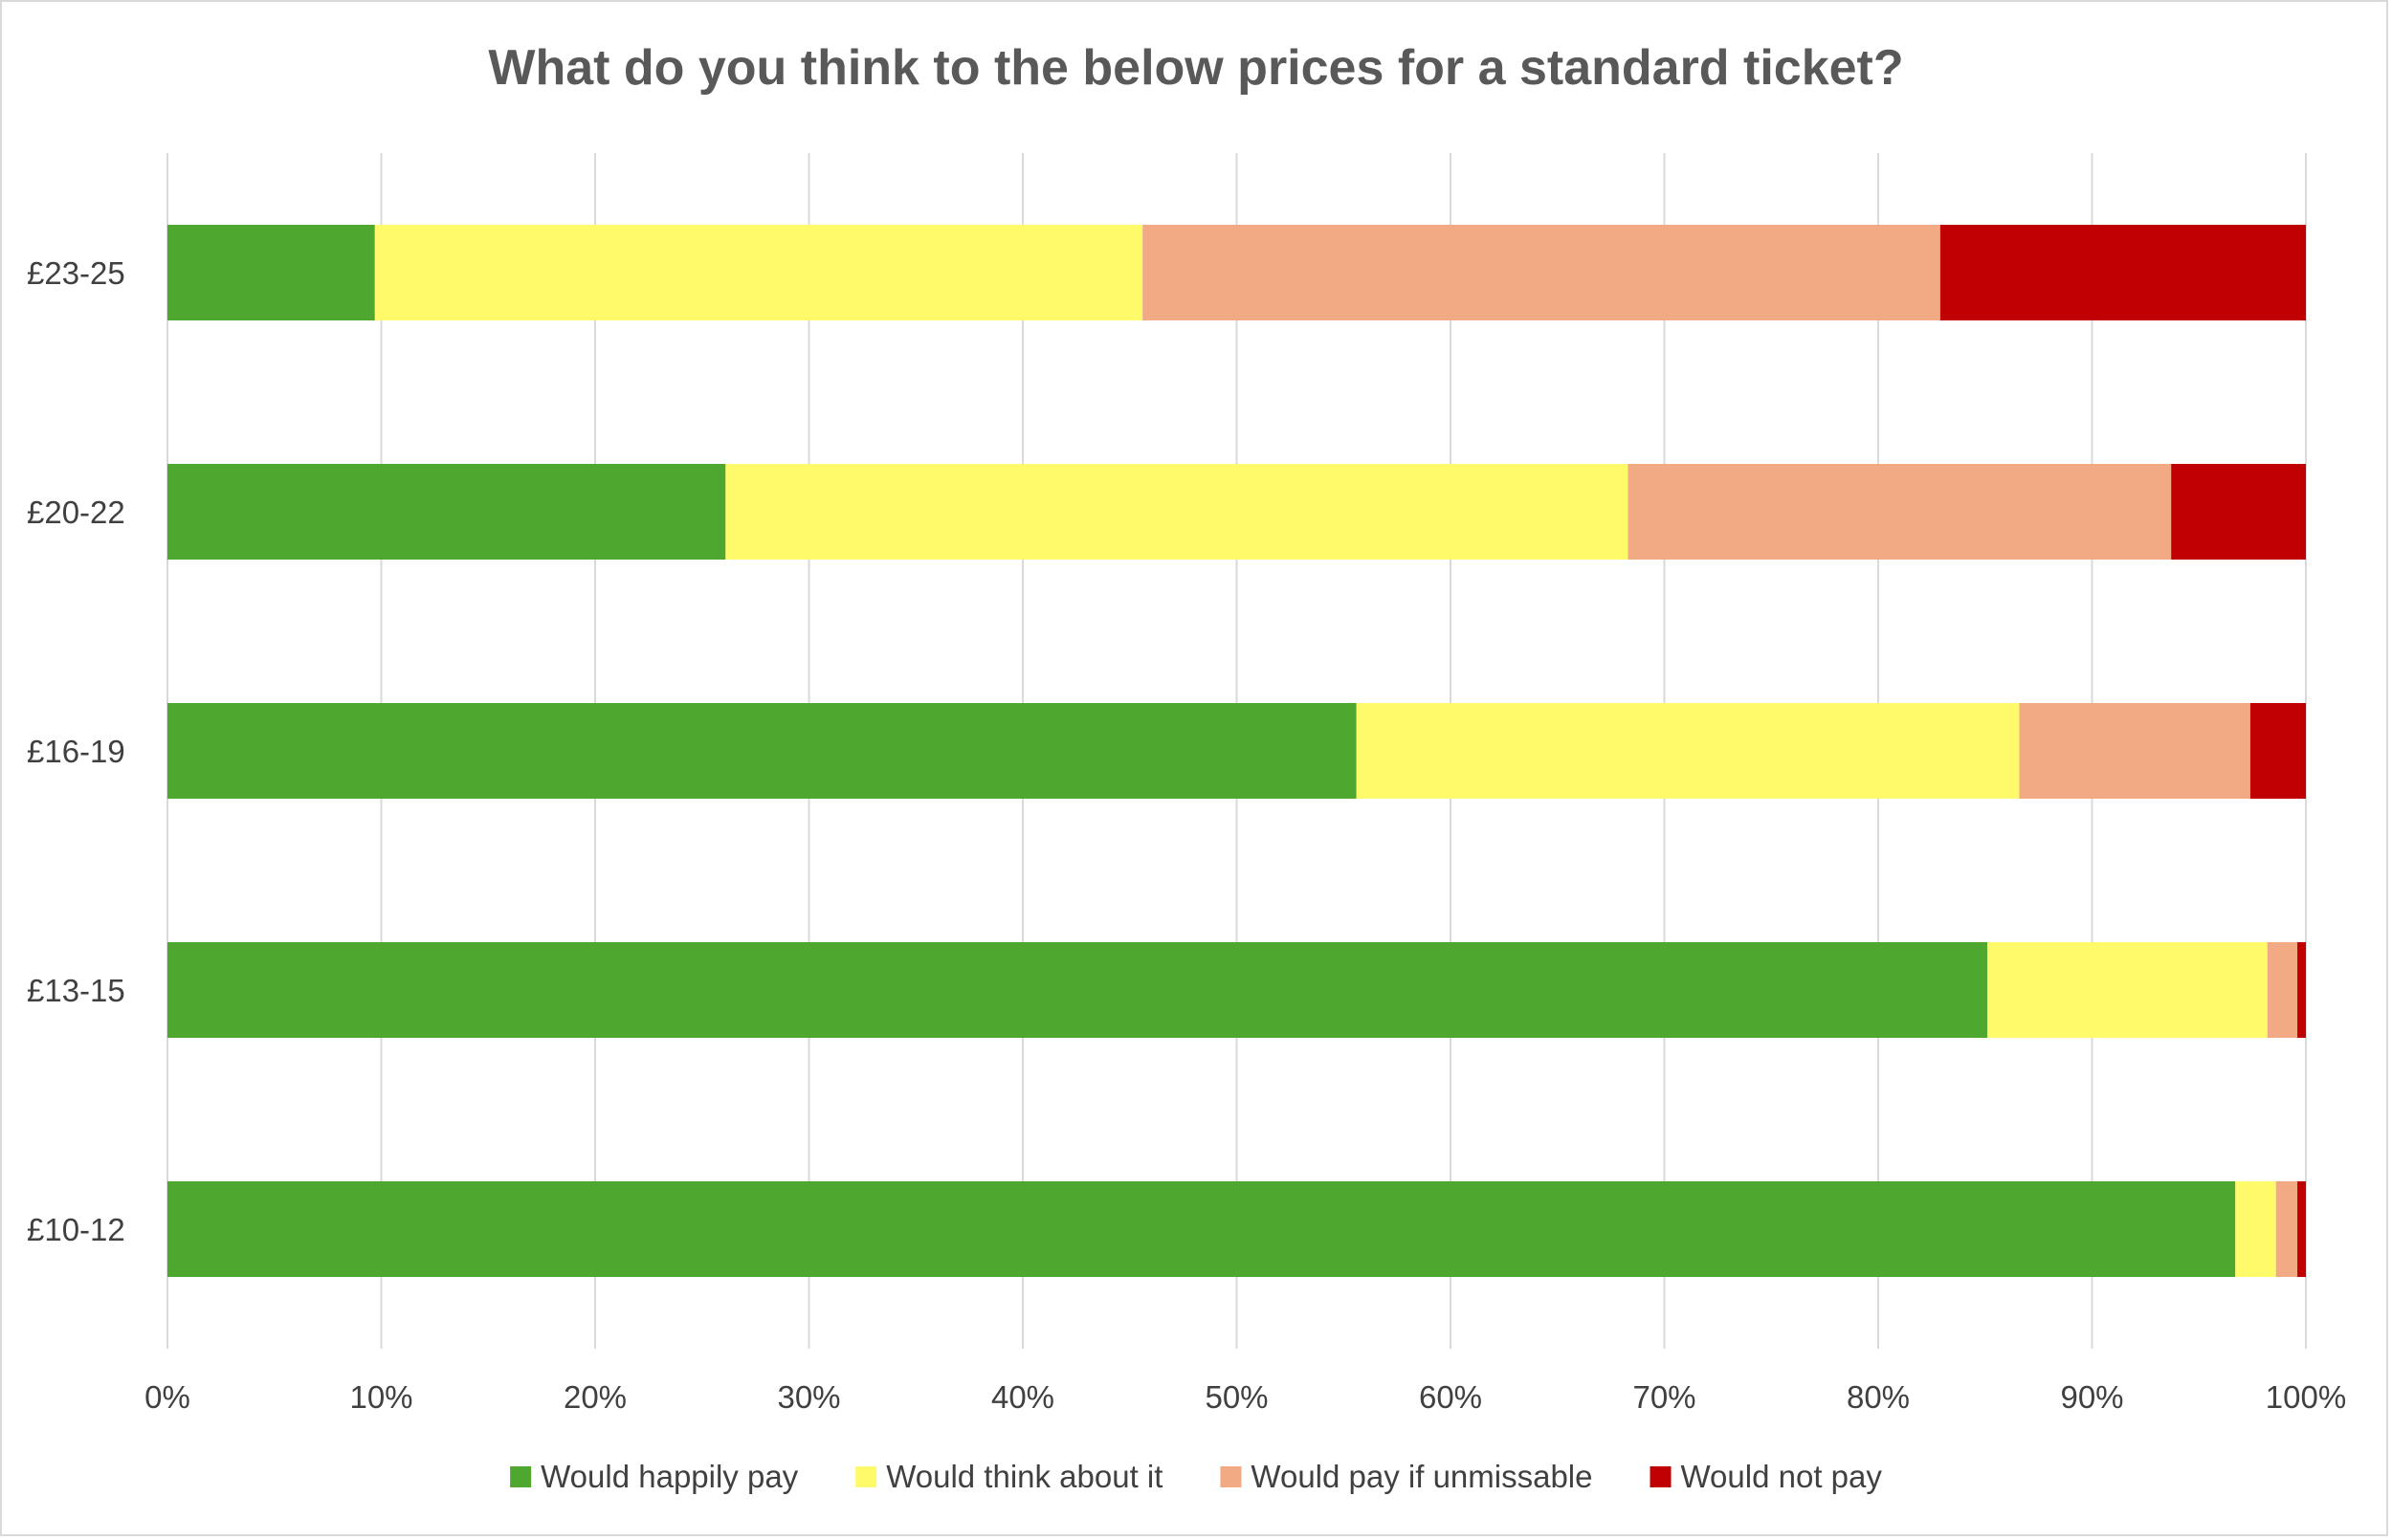  What do you see at coordinates (2301, 1229) in the screenshot?
I see `bar-10-12-would-not-pay` at bounding box center [2301, 1229].